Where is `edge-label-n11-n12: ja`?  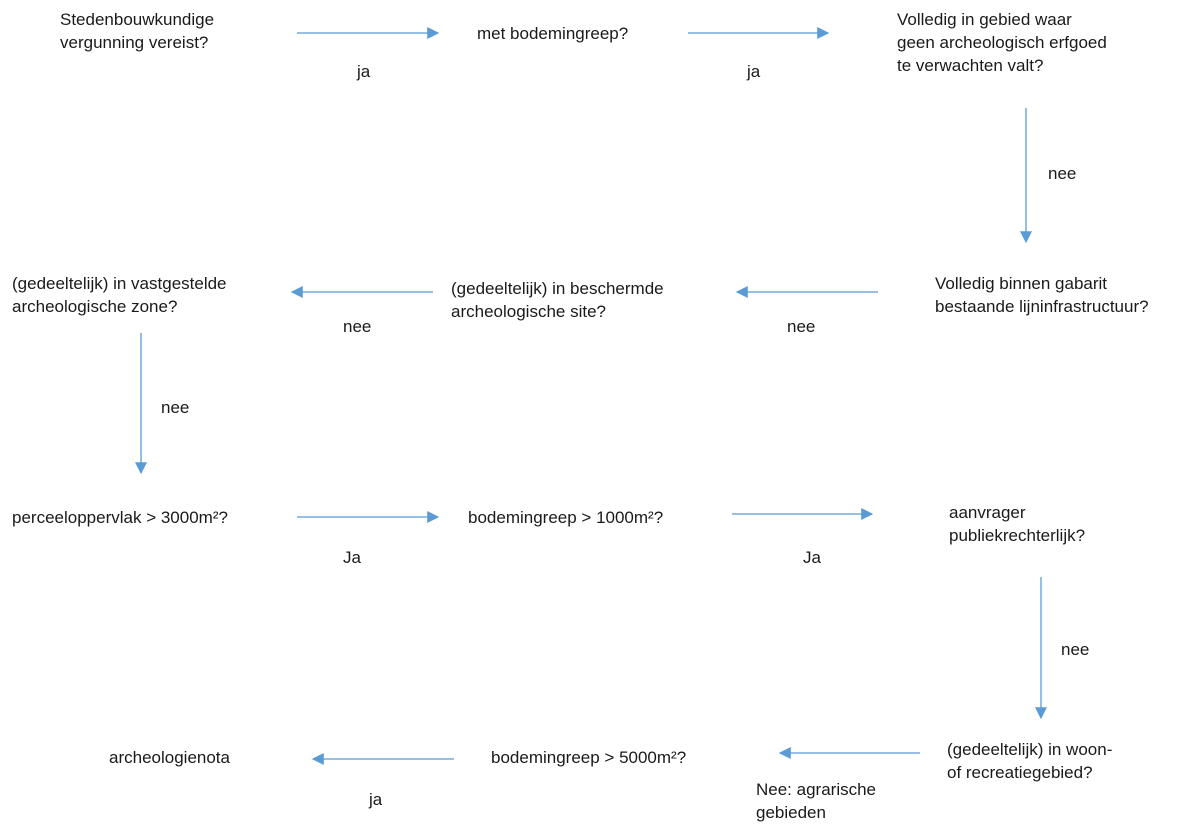 edge-label-n11-n12: ja is located at coordinates (375, 799).